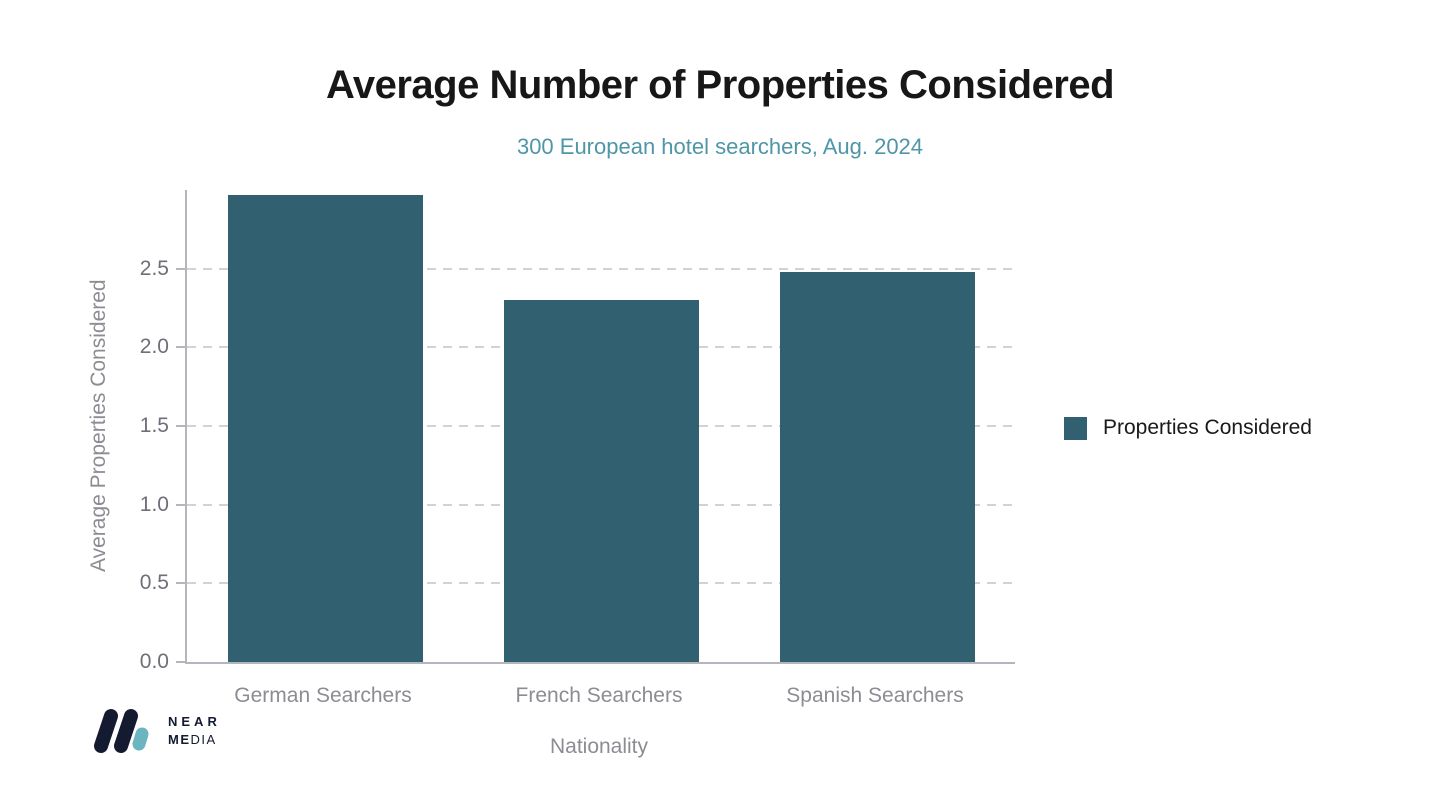 The height and width of the screenshot is (810, 1440). Describe the element at coordinates (194, 721) in the screenshot. I see `logo-line-near: NEAR` at that location.